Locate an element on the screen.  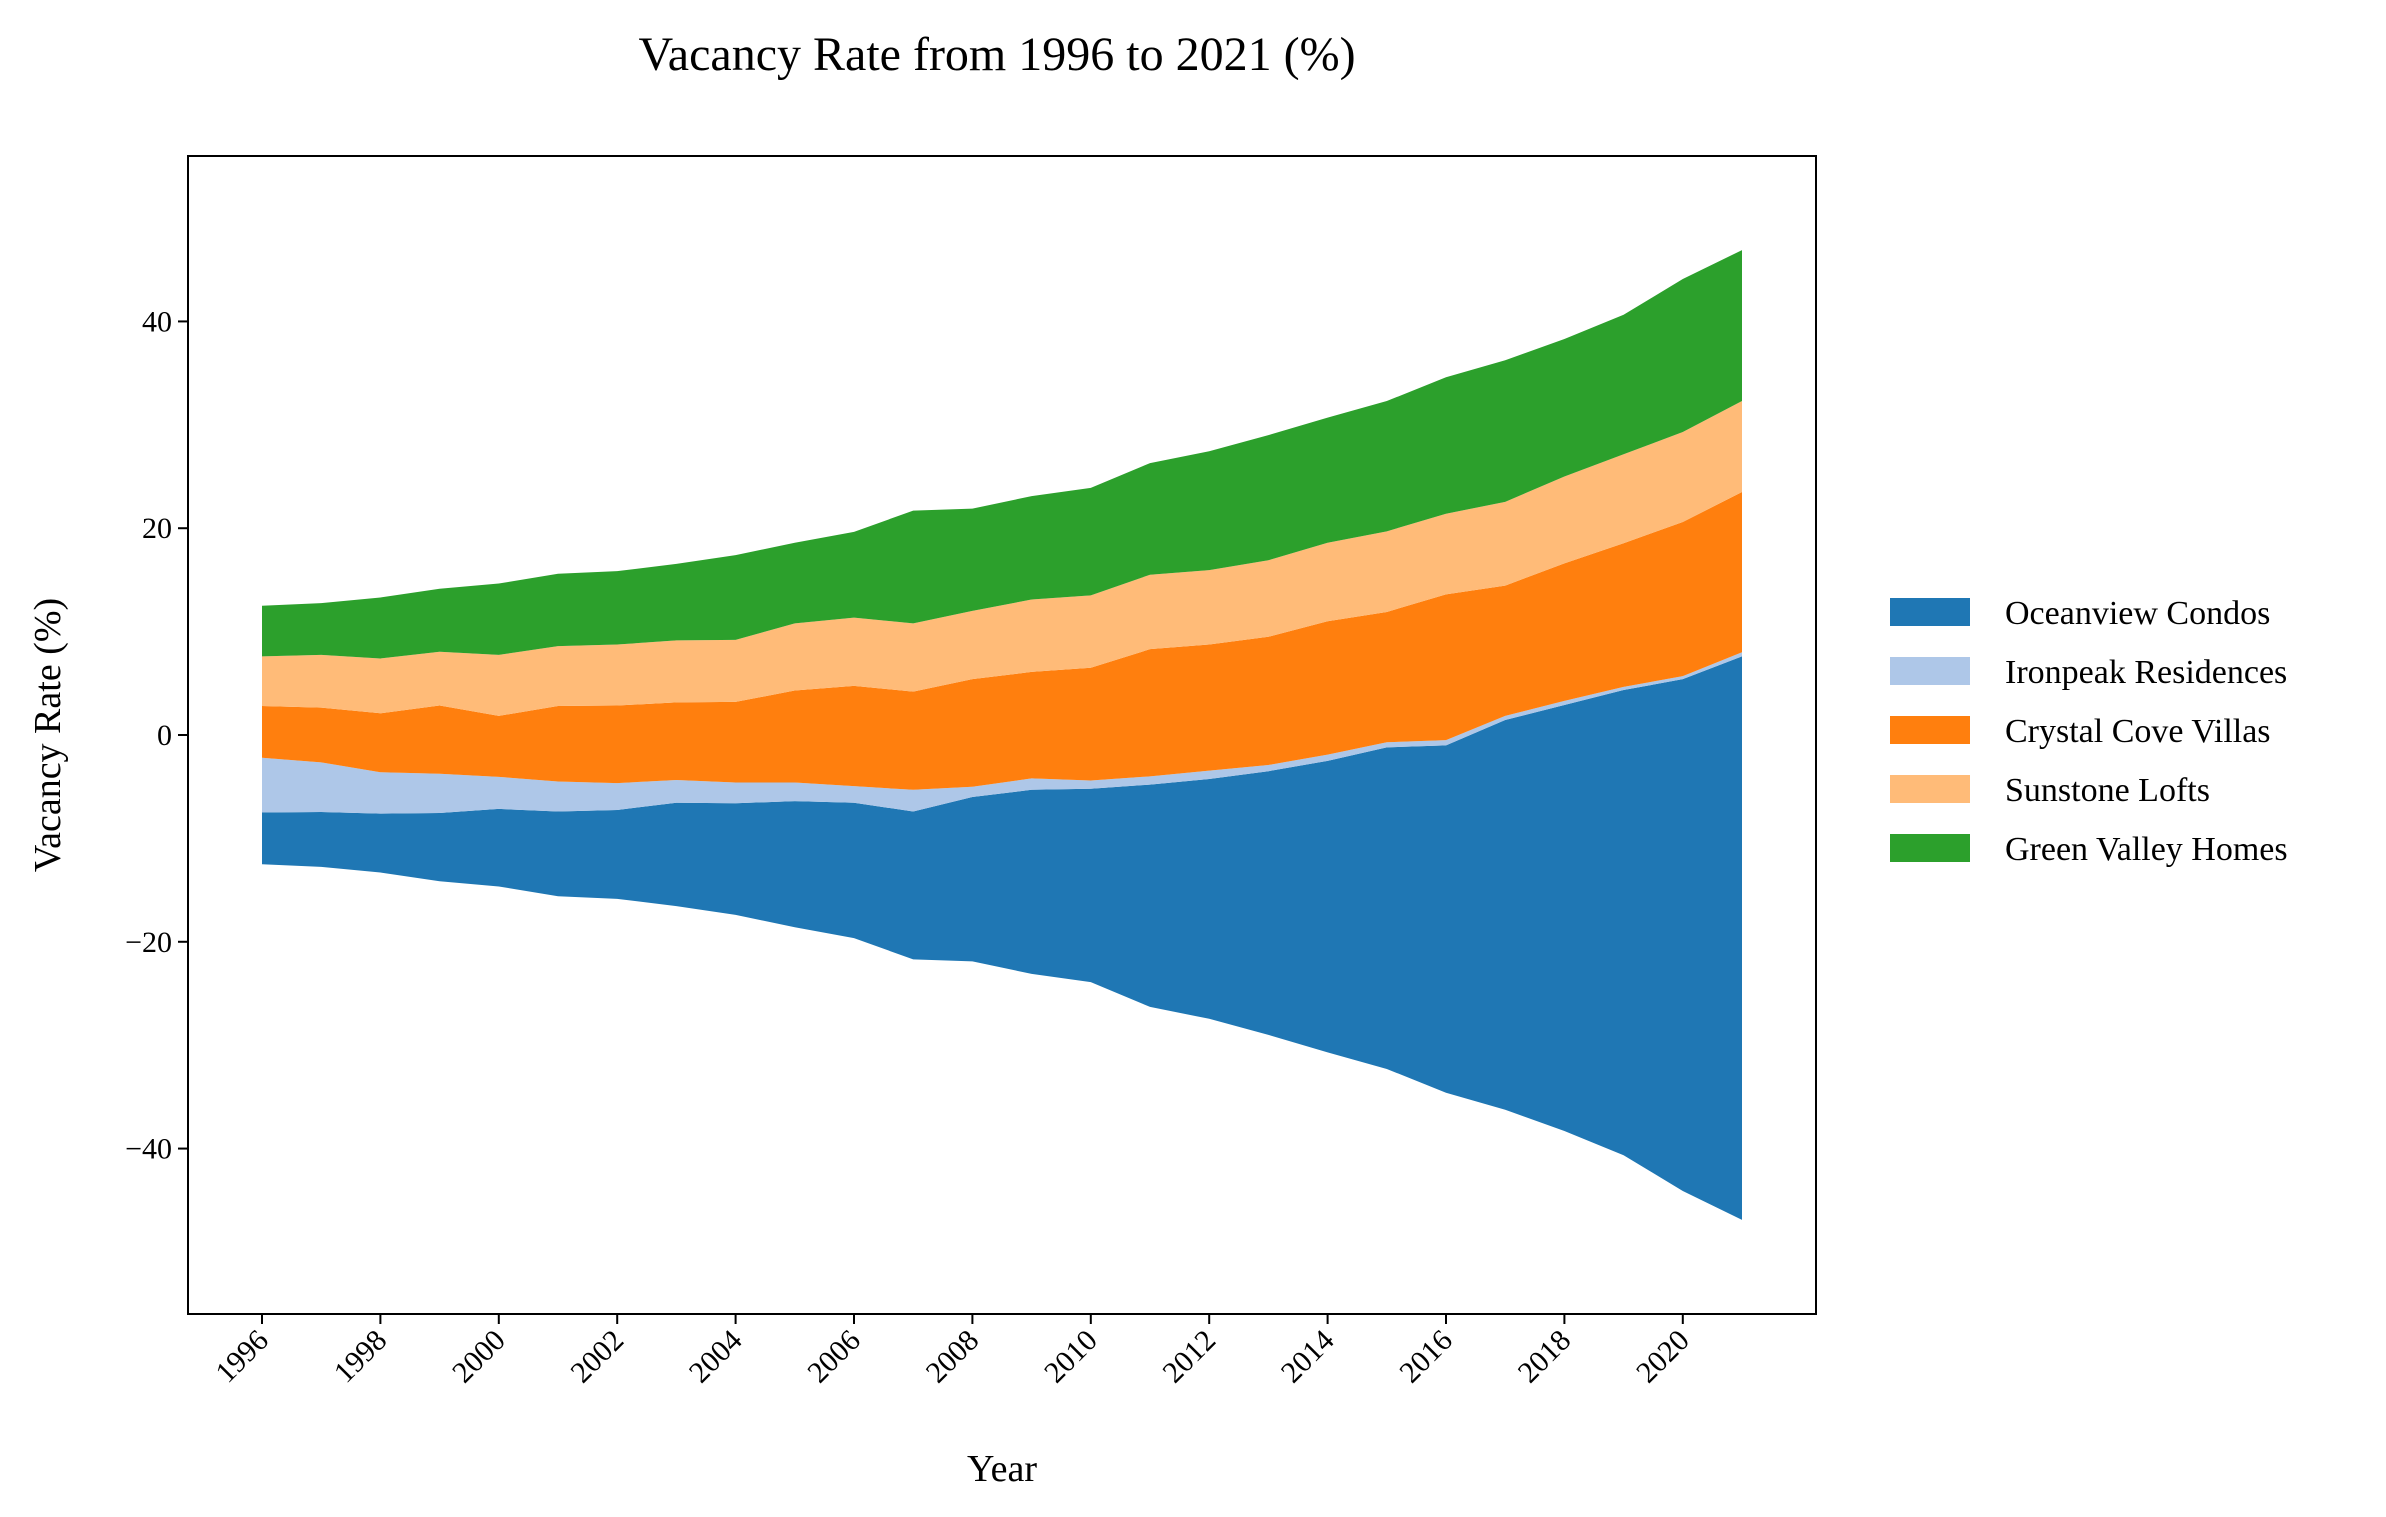
chart-title: Vacancy Rate from 1996 to 2021 (%) is located at coordinates (996, 54).